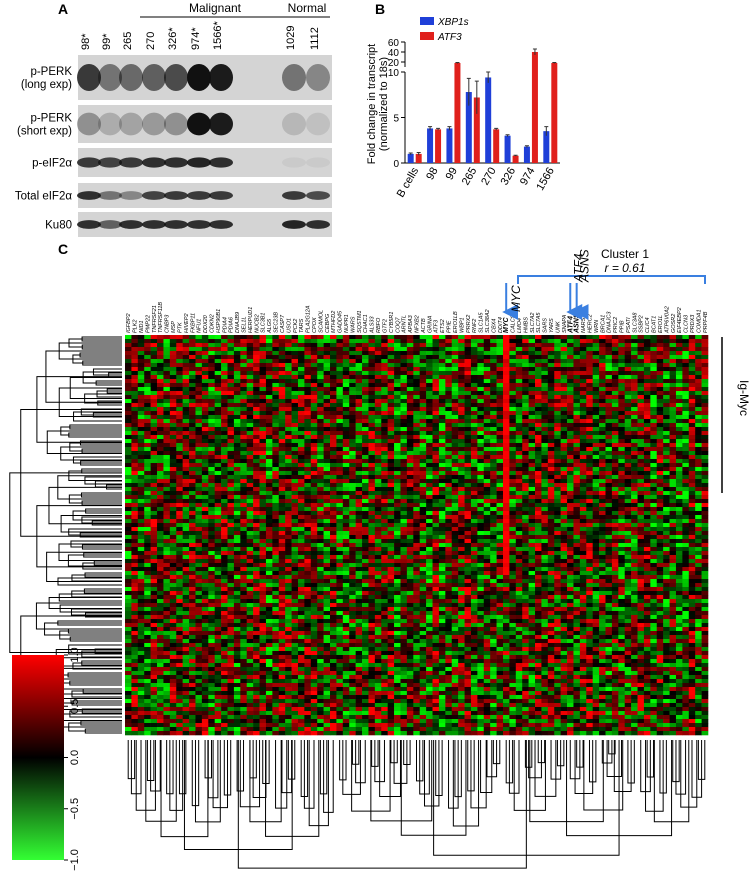 This screenshot has height=889, width=756. What do you see at coordinates (360, 321) in the screenshot?
I see `gene-label: SQSTM1` at bounding box center [360, 321].